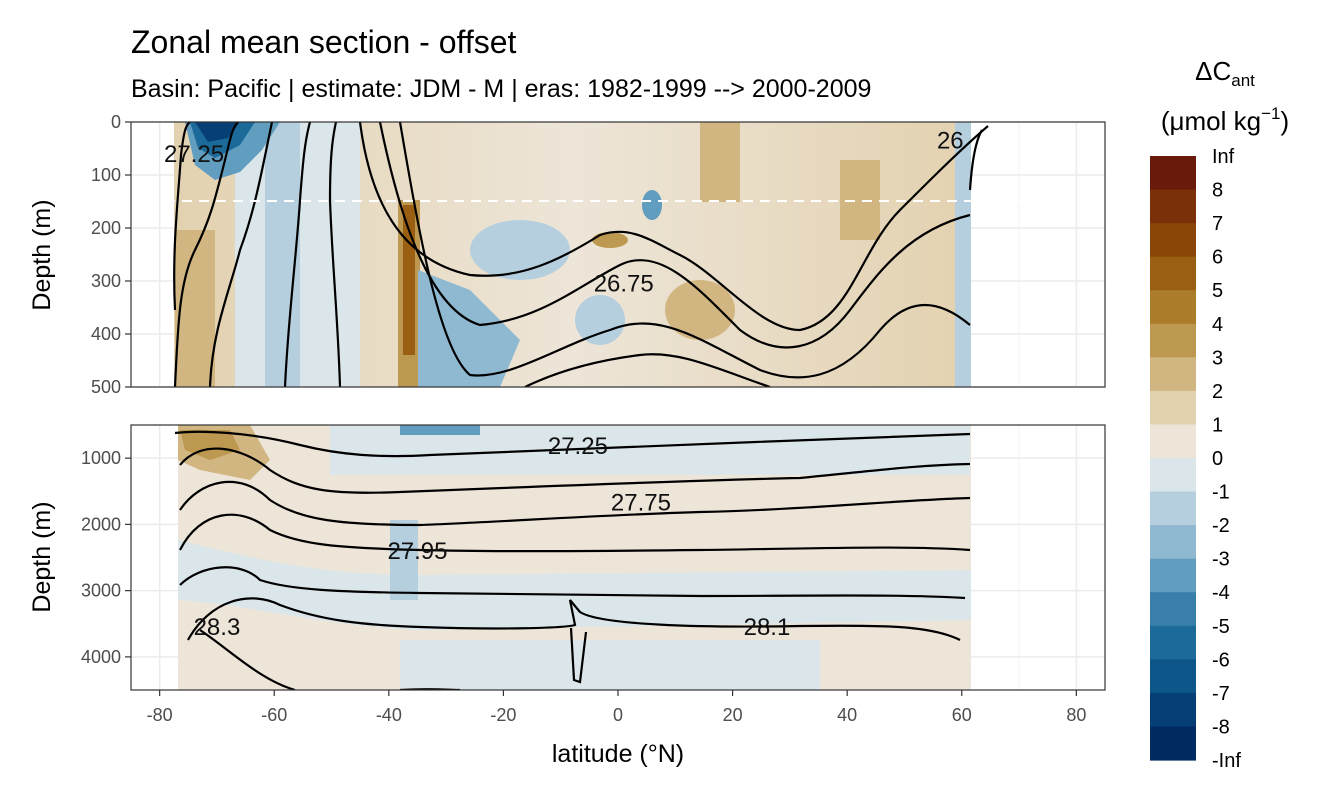  What do you see at coordinates (101, 591) in the screenshot?
I see `y-tick-label: 3000` at bounding box center [101, 591].